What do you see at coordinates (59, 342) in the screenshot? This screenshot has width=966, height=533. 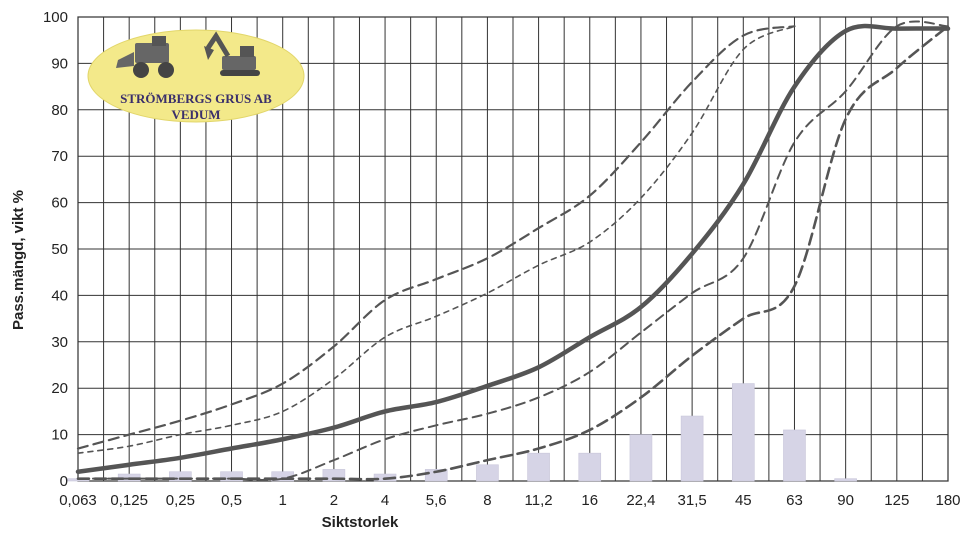 I see `y-tick-label: 30` at bounding box center [59, 342].